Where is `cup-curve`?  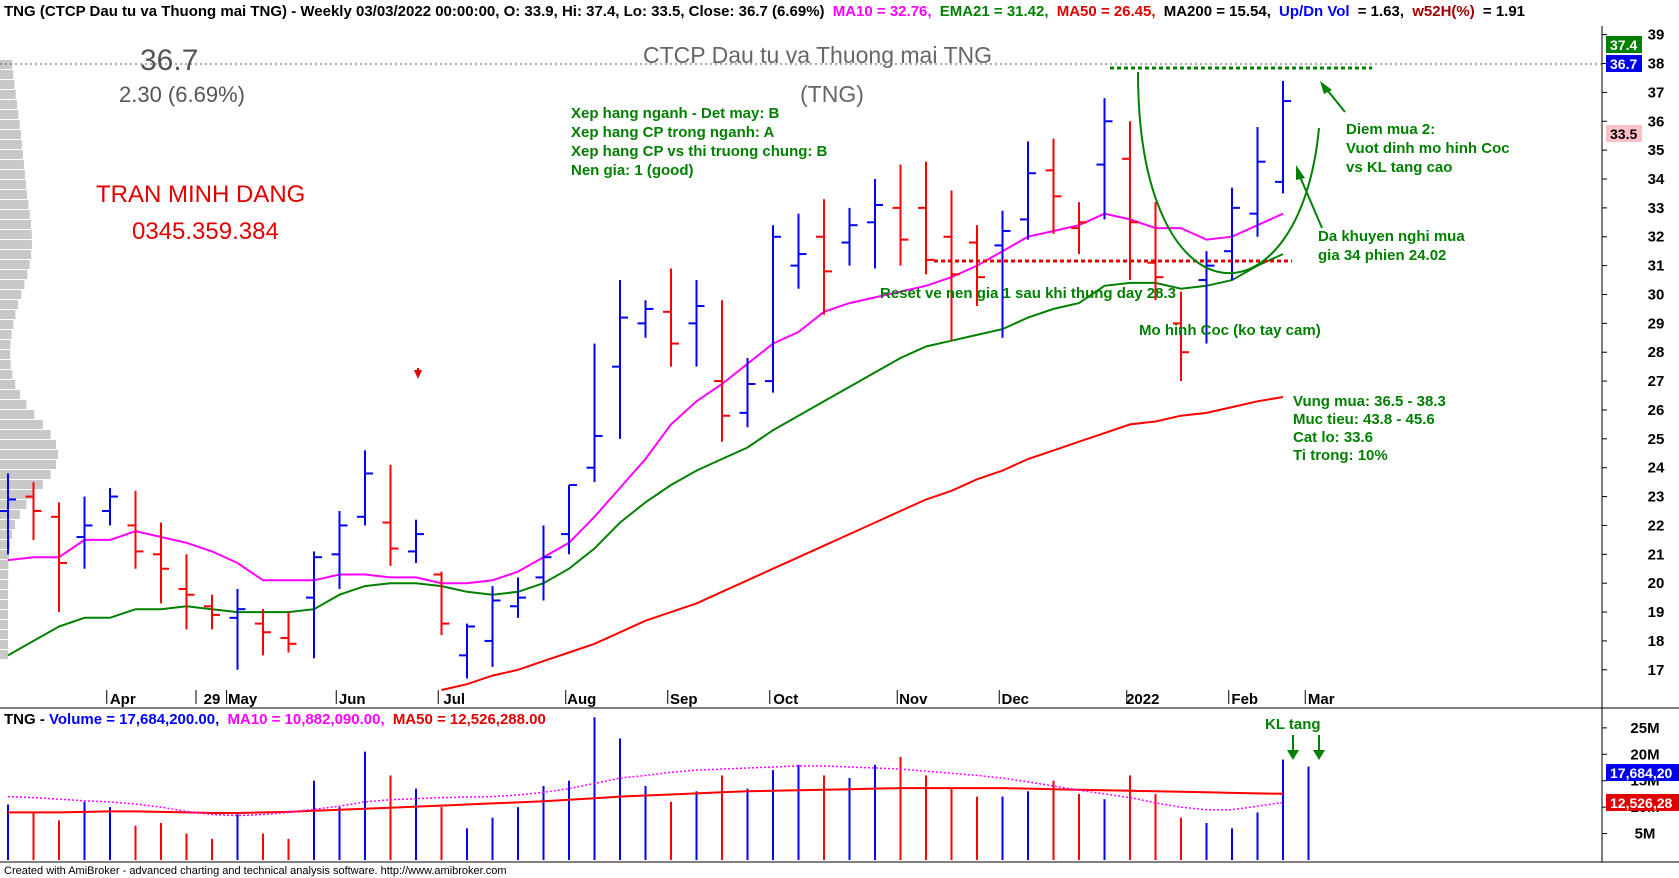 cup-curve is located at coordinates (1228, 173).